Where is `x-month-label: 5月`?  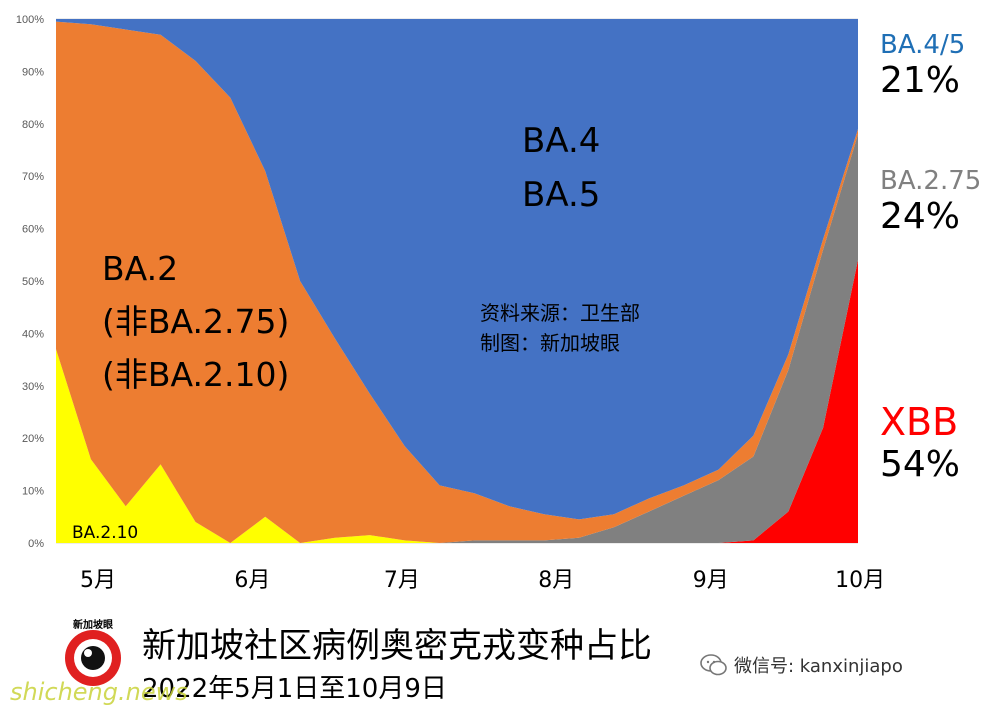
x-month-label: 5月 is located at coordinates (98, 580).